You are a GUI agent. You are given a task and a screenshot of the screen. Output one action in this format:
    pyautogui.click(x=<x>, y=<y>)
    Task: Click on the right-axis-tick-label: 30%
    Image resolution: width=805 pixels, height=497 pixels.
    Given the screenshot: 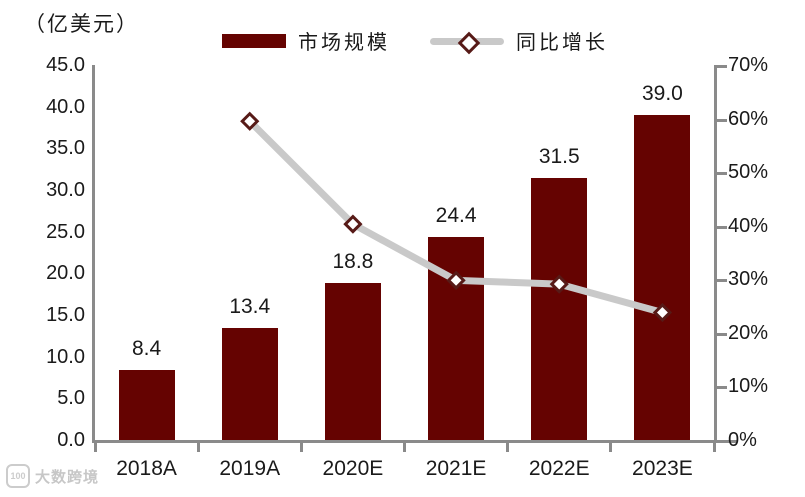 What is the action you would take?
    pyautogui.click(x=748, y=279)
    